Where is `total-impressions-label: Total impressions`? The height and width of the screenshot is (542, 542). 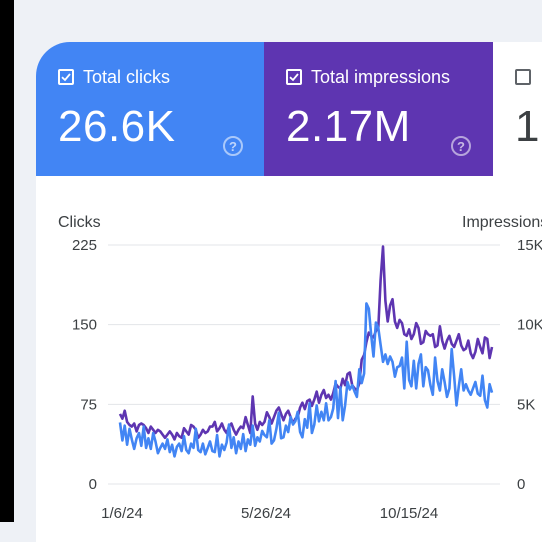
total-impressions-label: Total impressions is located at coordinates (381, 76).